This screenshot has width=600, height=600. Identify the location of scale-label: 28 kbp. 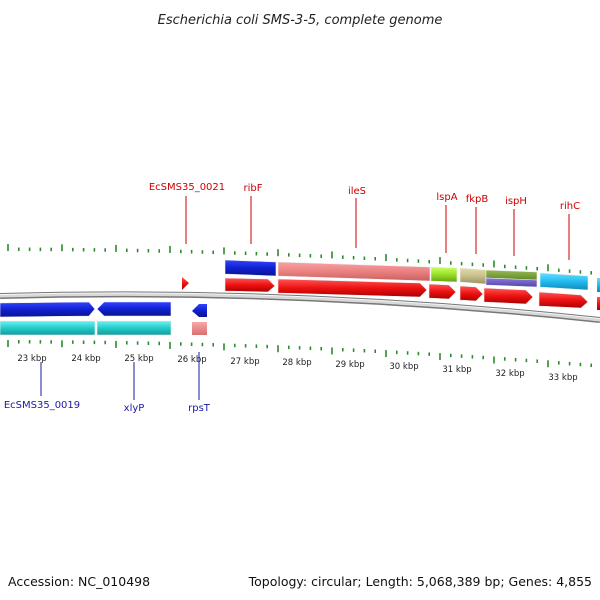
(296, 363).